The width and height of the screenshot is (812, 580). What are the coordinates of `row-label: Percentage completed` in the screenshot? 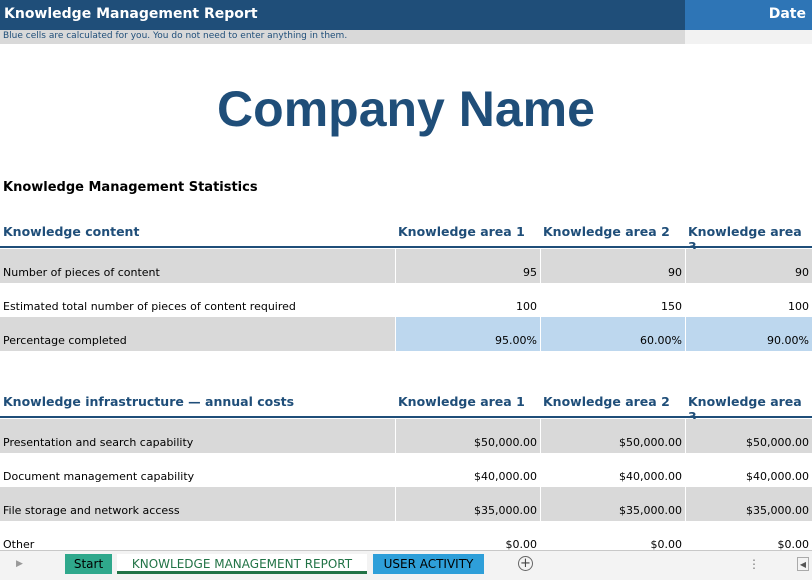 It's located at (65, 340).